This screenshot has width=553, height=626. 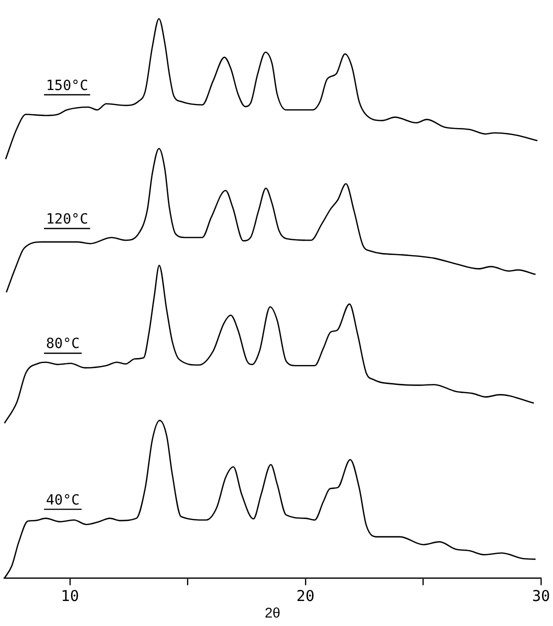 What do you see at coordinates (305, 596) in the screenshot?
I see `x-tick-label: 20` at bounding box center [305, 596].